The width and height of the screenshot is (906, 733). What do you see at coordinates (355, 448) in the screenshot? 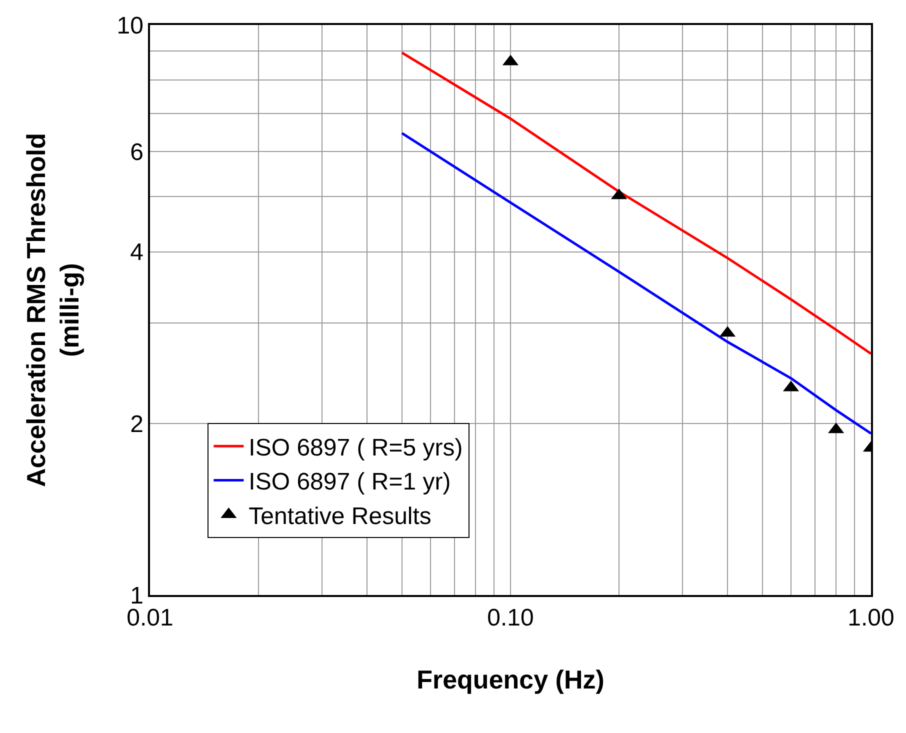
I see `legend-label: ISO 6897 ( R=5 yrs)` at bounding box center [355, 448].